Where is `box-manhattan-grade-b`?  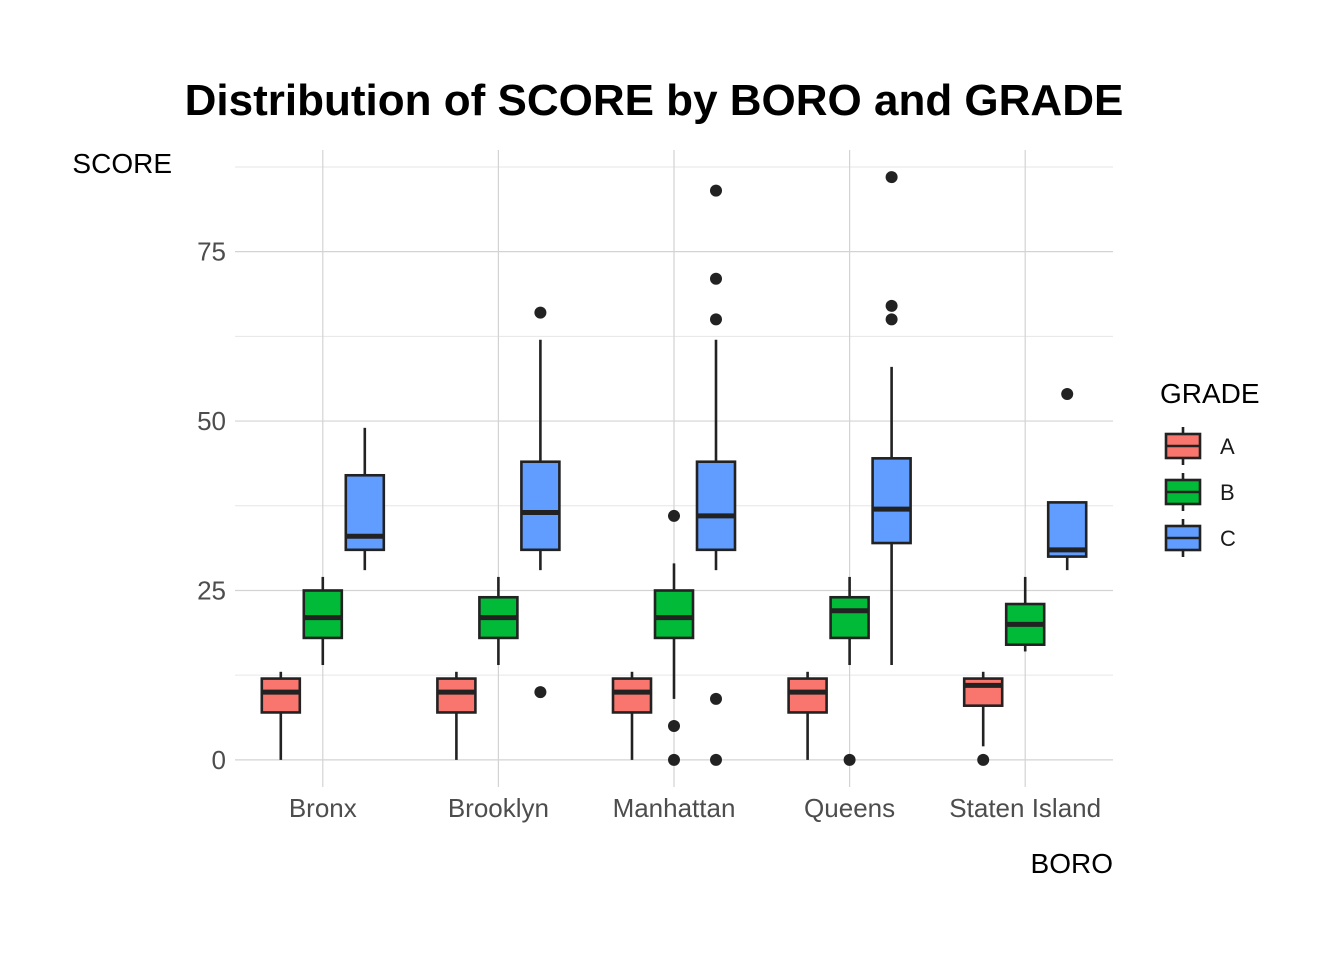 box-manhattan-grade-b is located at coordinates (674, 637).